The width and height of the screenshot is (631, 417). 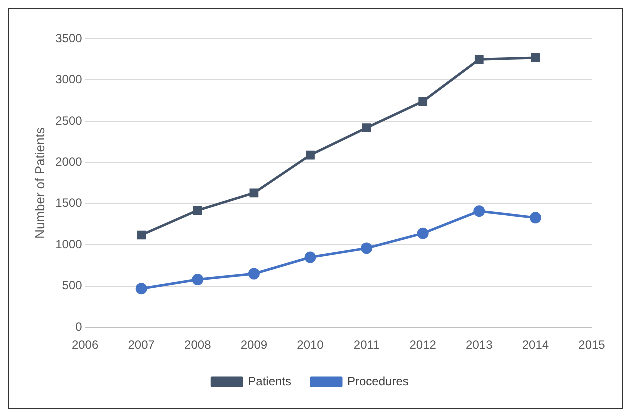 I want to click on x-tick-label: 2012, so click(x=423, y=345).